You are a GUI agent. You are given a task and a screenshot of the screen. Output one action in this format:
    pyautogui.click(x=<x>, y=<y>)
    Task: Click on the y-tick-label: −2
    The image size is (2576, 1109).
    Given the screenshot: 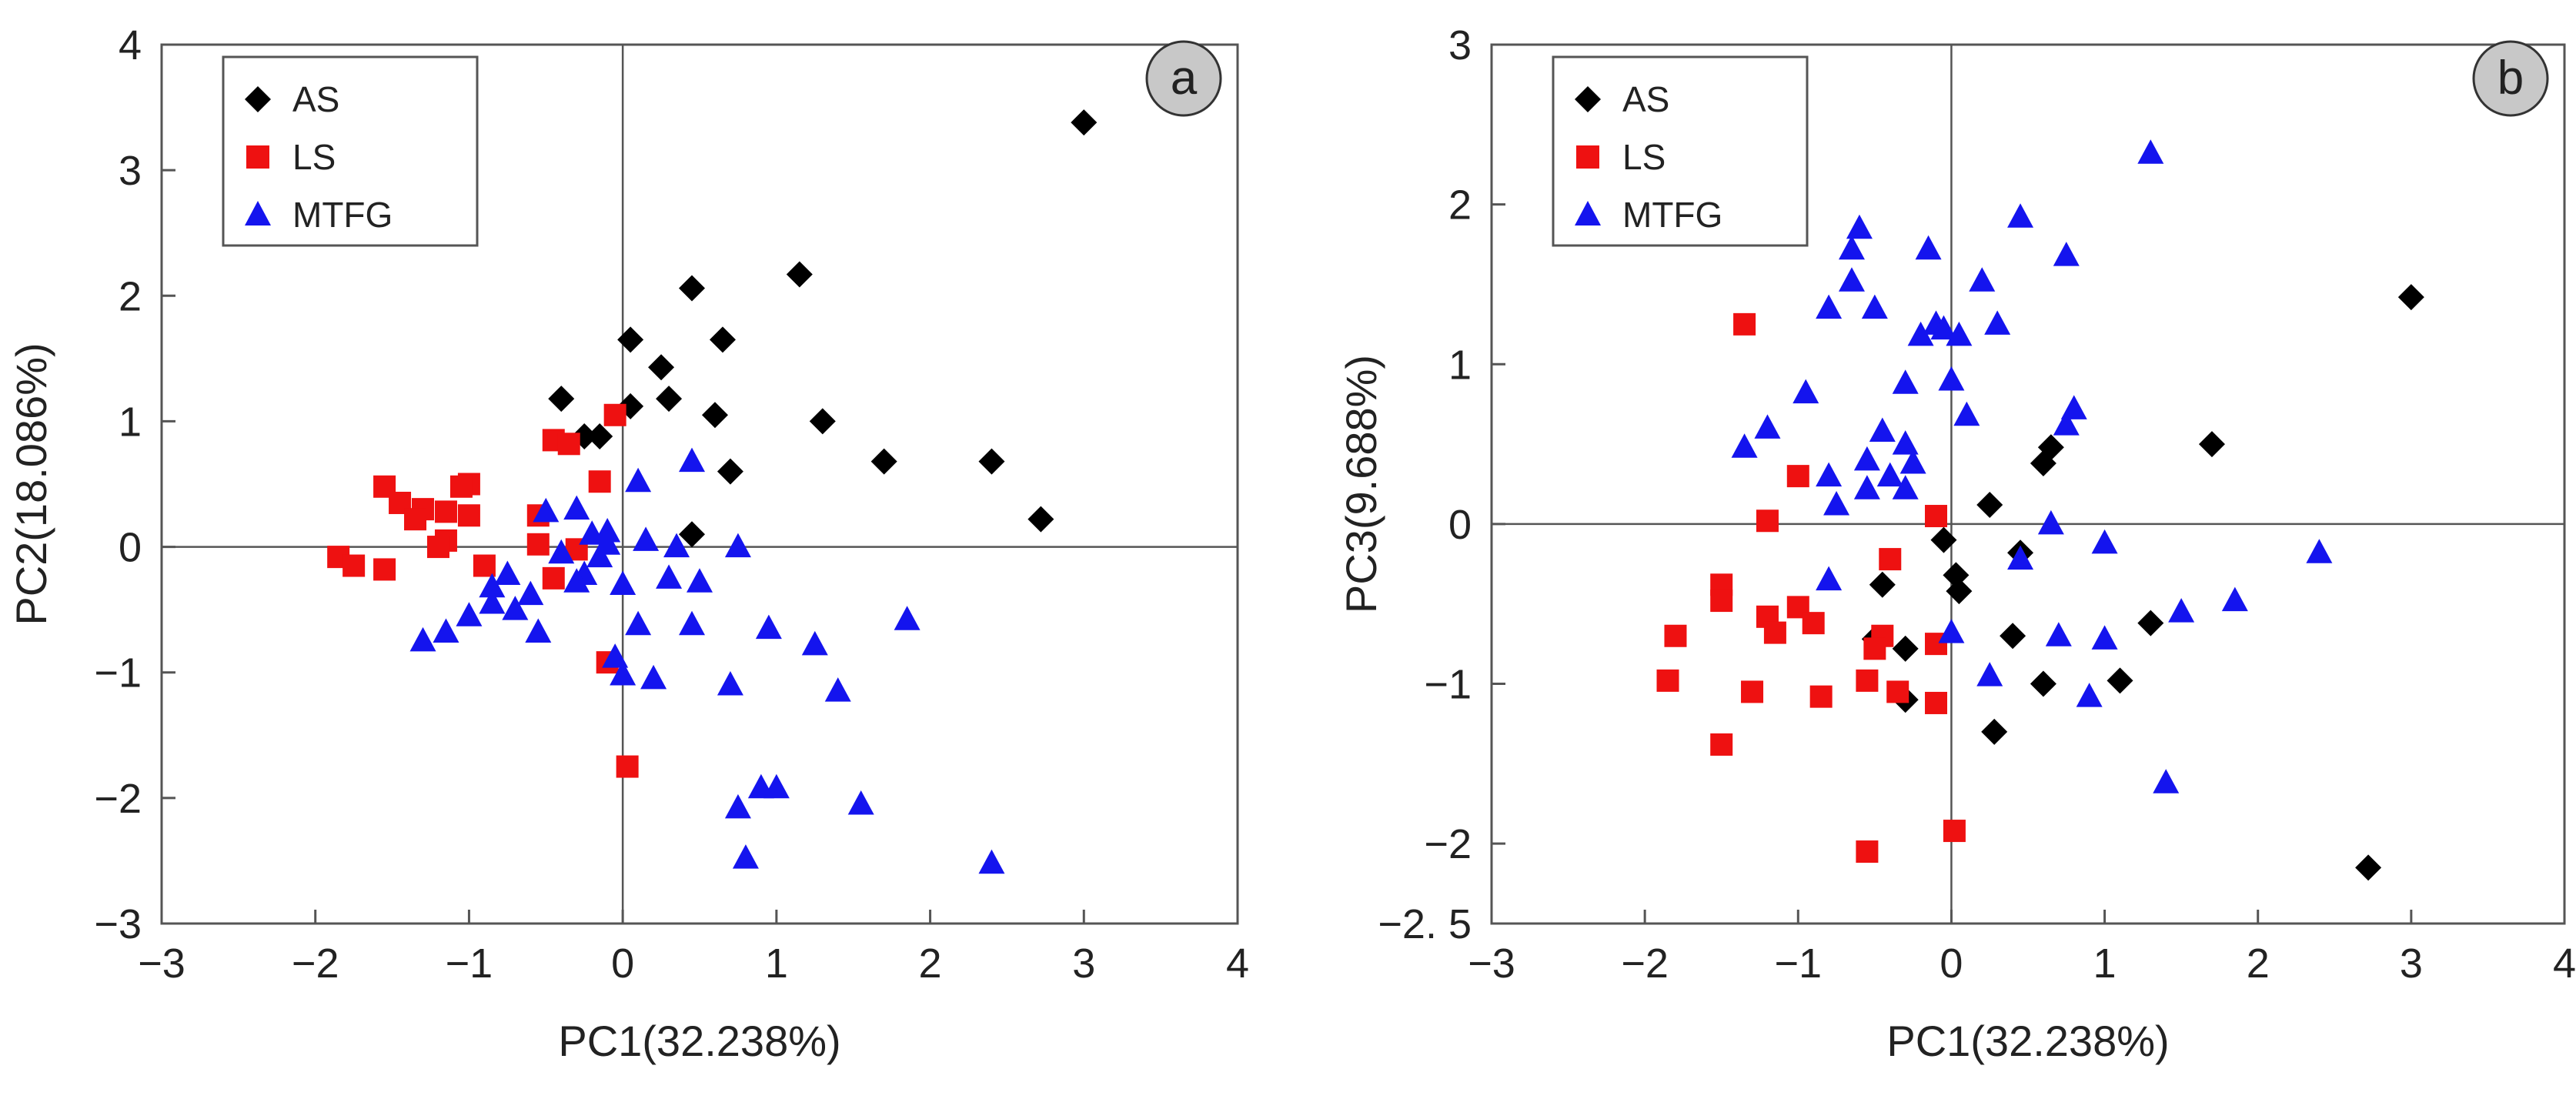 What is the action you would take?
    pyautogui.click(x=1448, y=844)
    